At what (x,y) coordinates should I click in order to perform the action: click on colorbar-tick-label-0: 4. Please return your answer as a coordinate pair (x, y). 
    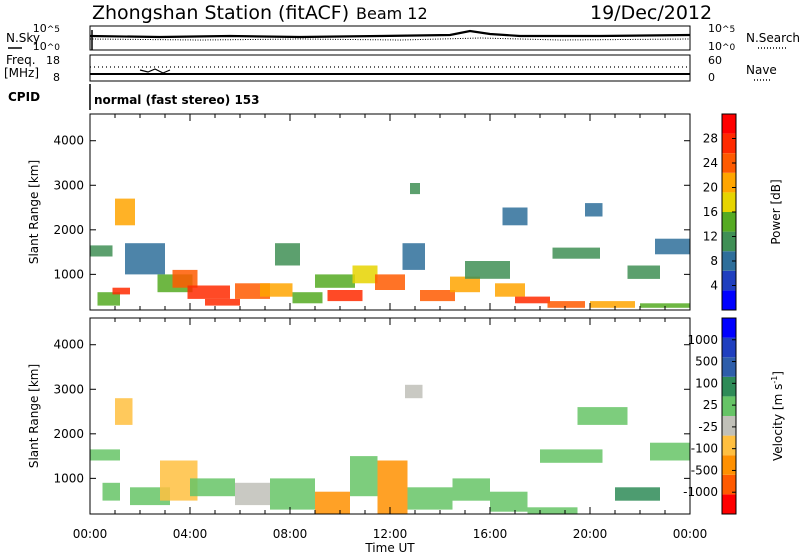
    Looking at the image, I should click on (714, 286).